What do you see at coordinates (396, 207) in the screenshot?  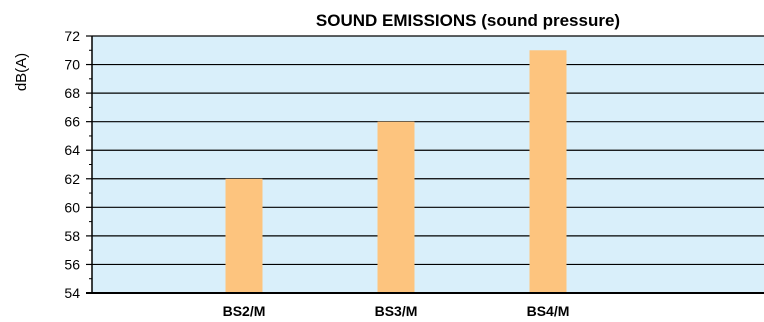 I see `bar-bs3-m` at bounding box center [396, 207].